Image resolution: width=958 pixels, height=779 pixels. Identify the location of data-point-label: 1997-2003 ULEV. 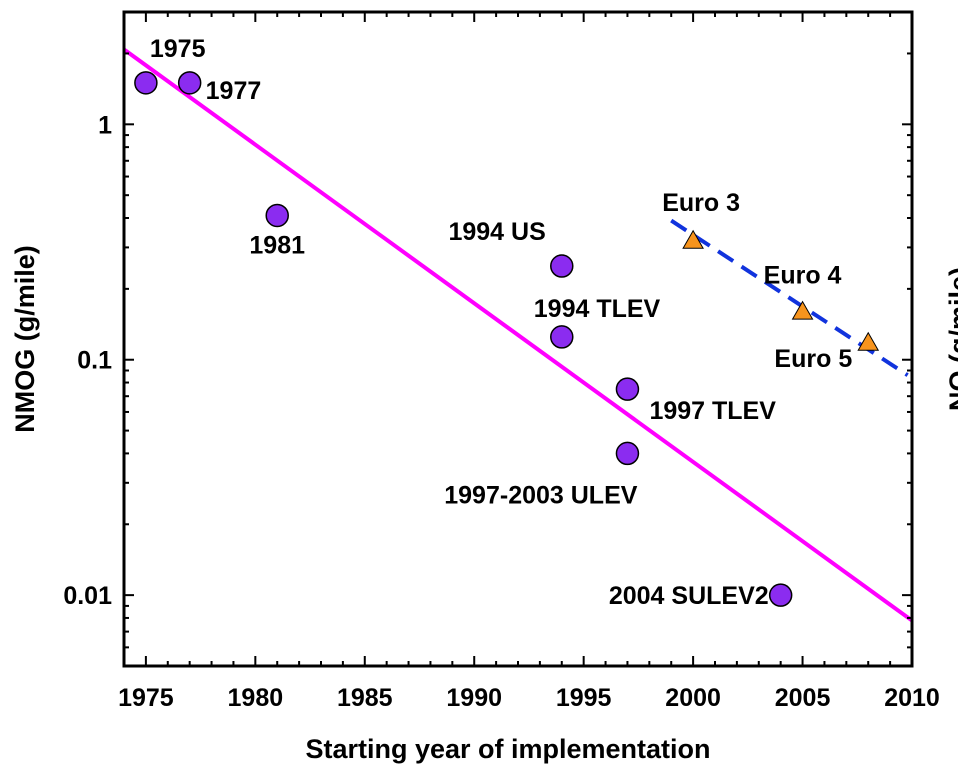
(541, 495).